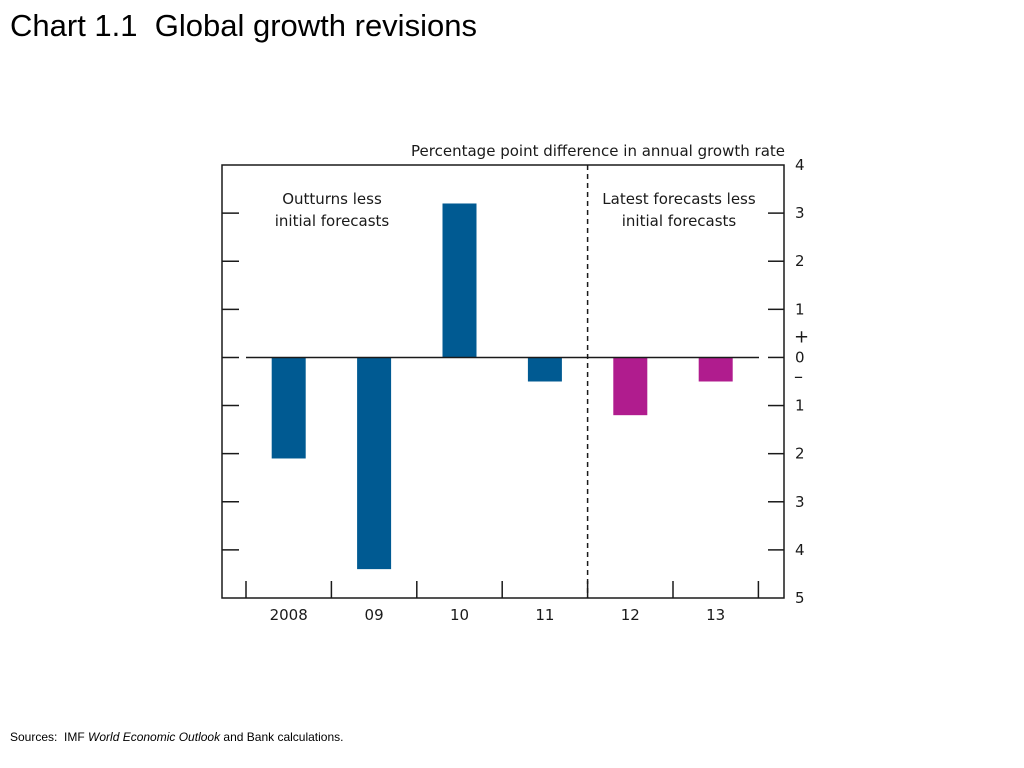  Describe the element at coordinates (715, 615) in the screenshot. I see `x-tick-label: 13` at that location.